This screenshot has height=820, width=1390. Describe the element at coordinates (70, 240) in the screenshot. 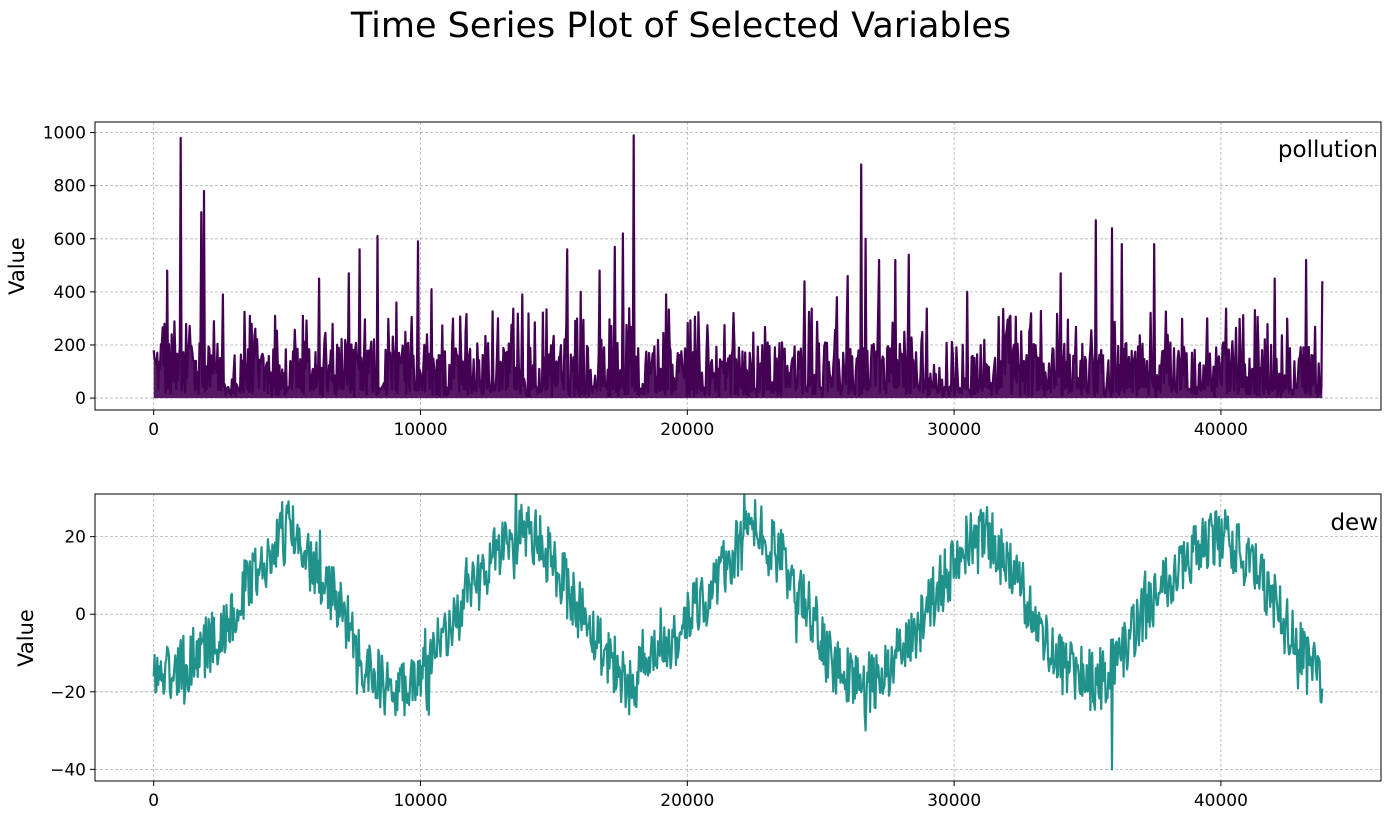

I see `y-tick-label: 600` at that location.